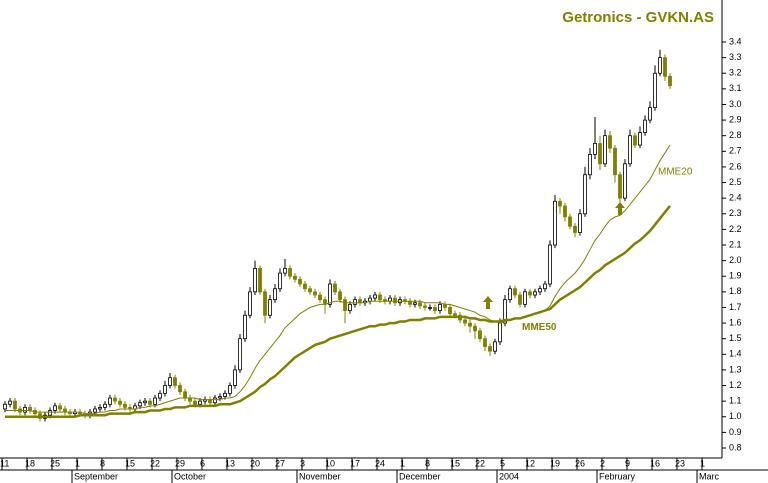 The height and width of the screenshot is (483, 768). What do you see at coordinates (735, 338) in the screenshot?
I see `y-tick-label: 1.5` at bounding box center [735, 338].